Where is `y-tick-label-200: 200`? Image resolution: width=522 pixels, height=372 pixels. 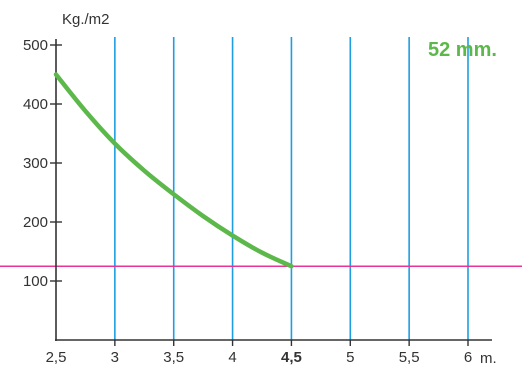
y-tick-label-200: 200 is located at coordinates (35, 222).